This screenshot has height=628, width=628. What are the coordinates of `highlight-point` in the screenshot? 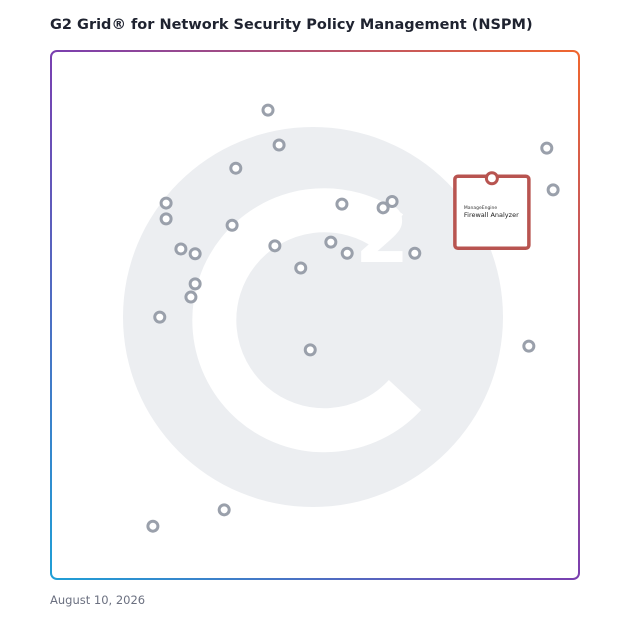 It's located at (491, 178).